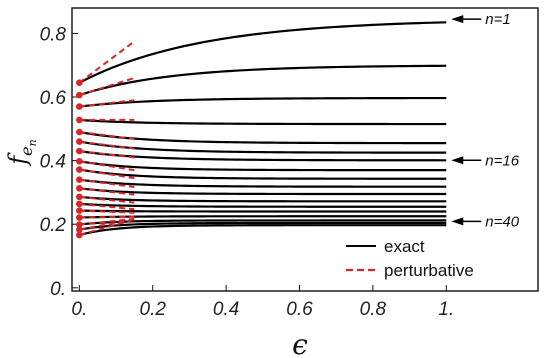 The height and width of the screenshot is (358, 545). What do you see at coordinates (446, 309) in the screenshot?
I see `x-tick-label: 1.` at bounding box center [446, 309].